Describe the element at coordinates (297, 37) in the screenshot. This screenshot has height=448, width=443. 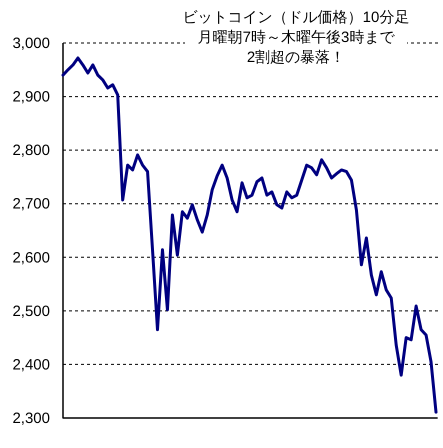
I see `chart-subtitle: 月曜朝7時～木曜午後3時まで` at that location.